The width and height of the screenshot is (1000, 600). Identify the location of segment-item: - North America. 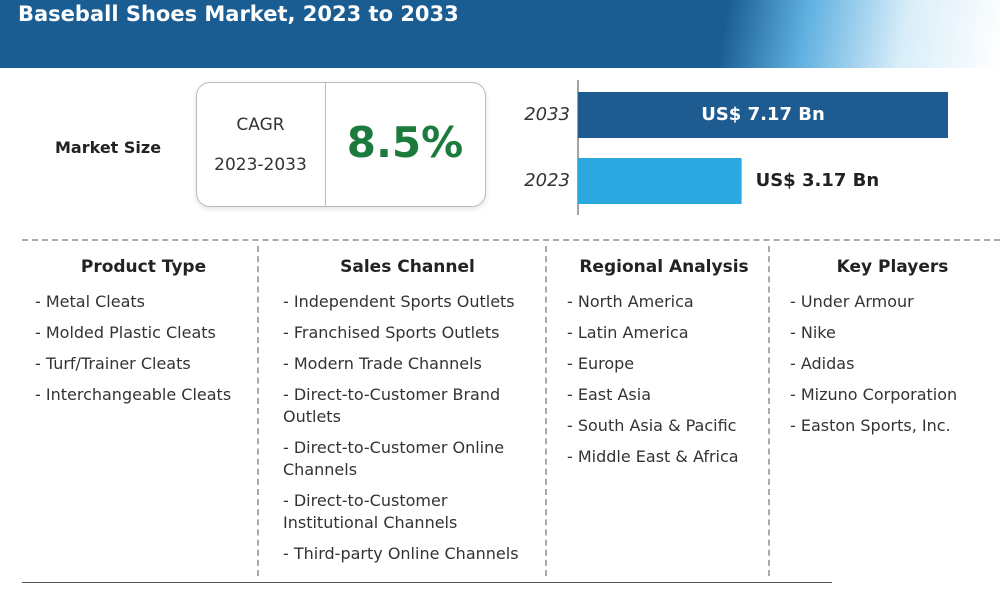
(630, 301).